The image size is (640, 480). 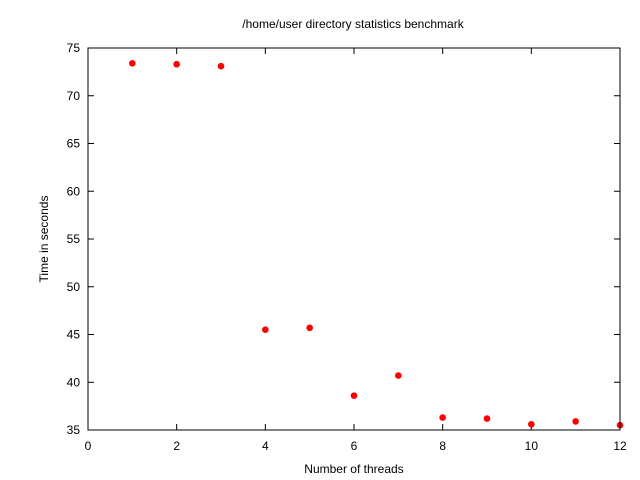 What do you see at coordinates (74, 335) in the screenshot?
I see `y-tick-label: 45` at bounding box center [74, 335].